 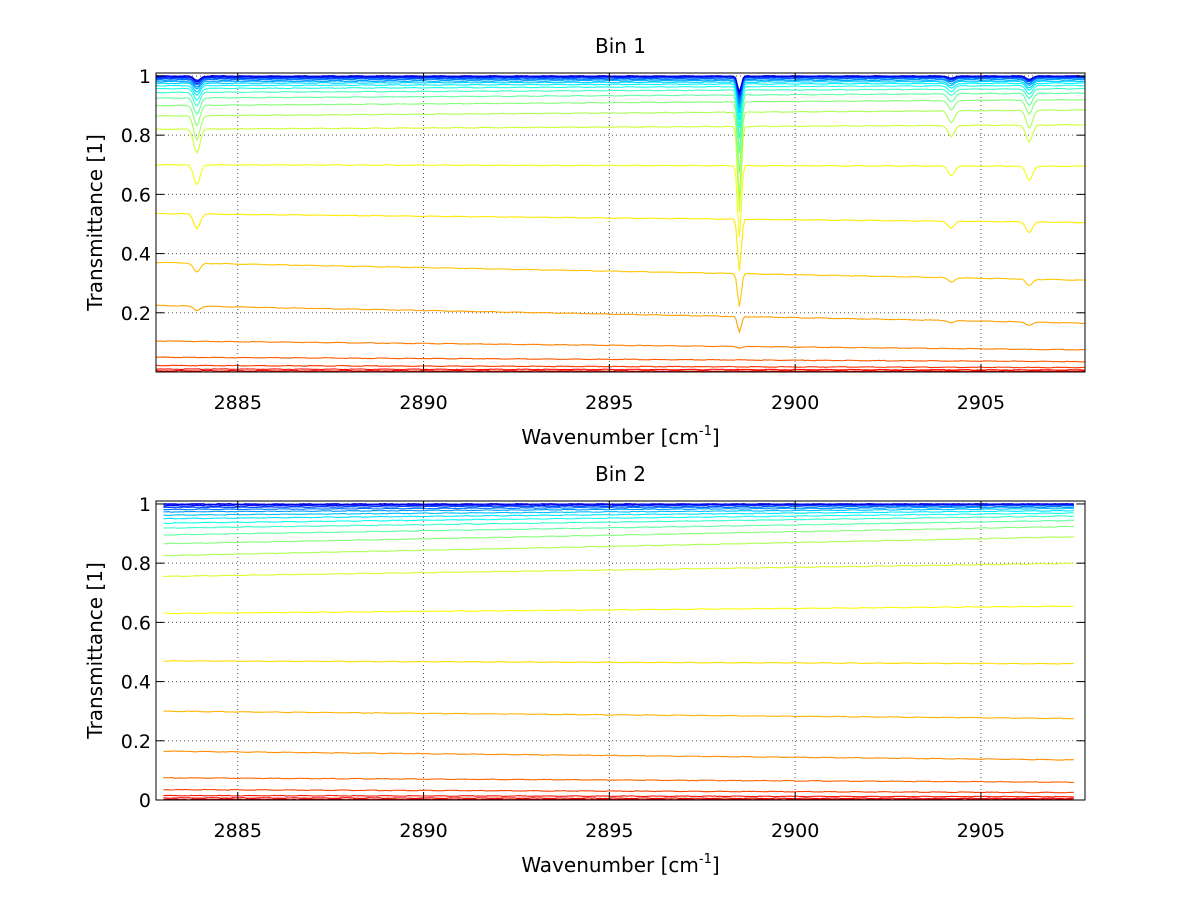 I want to click on y-tick-label: 0, so click(x=145, y=801).